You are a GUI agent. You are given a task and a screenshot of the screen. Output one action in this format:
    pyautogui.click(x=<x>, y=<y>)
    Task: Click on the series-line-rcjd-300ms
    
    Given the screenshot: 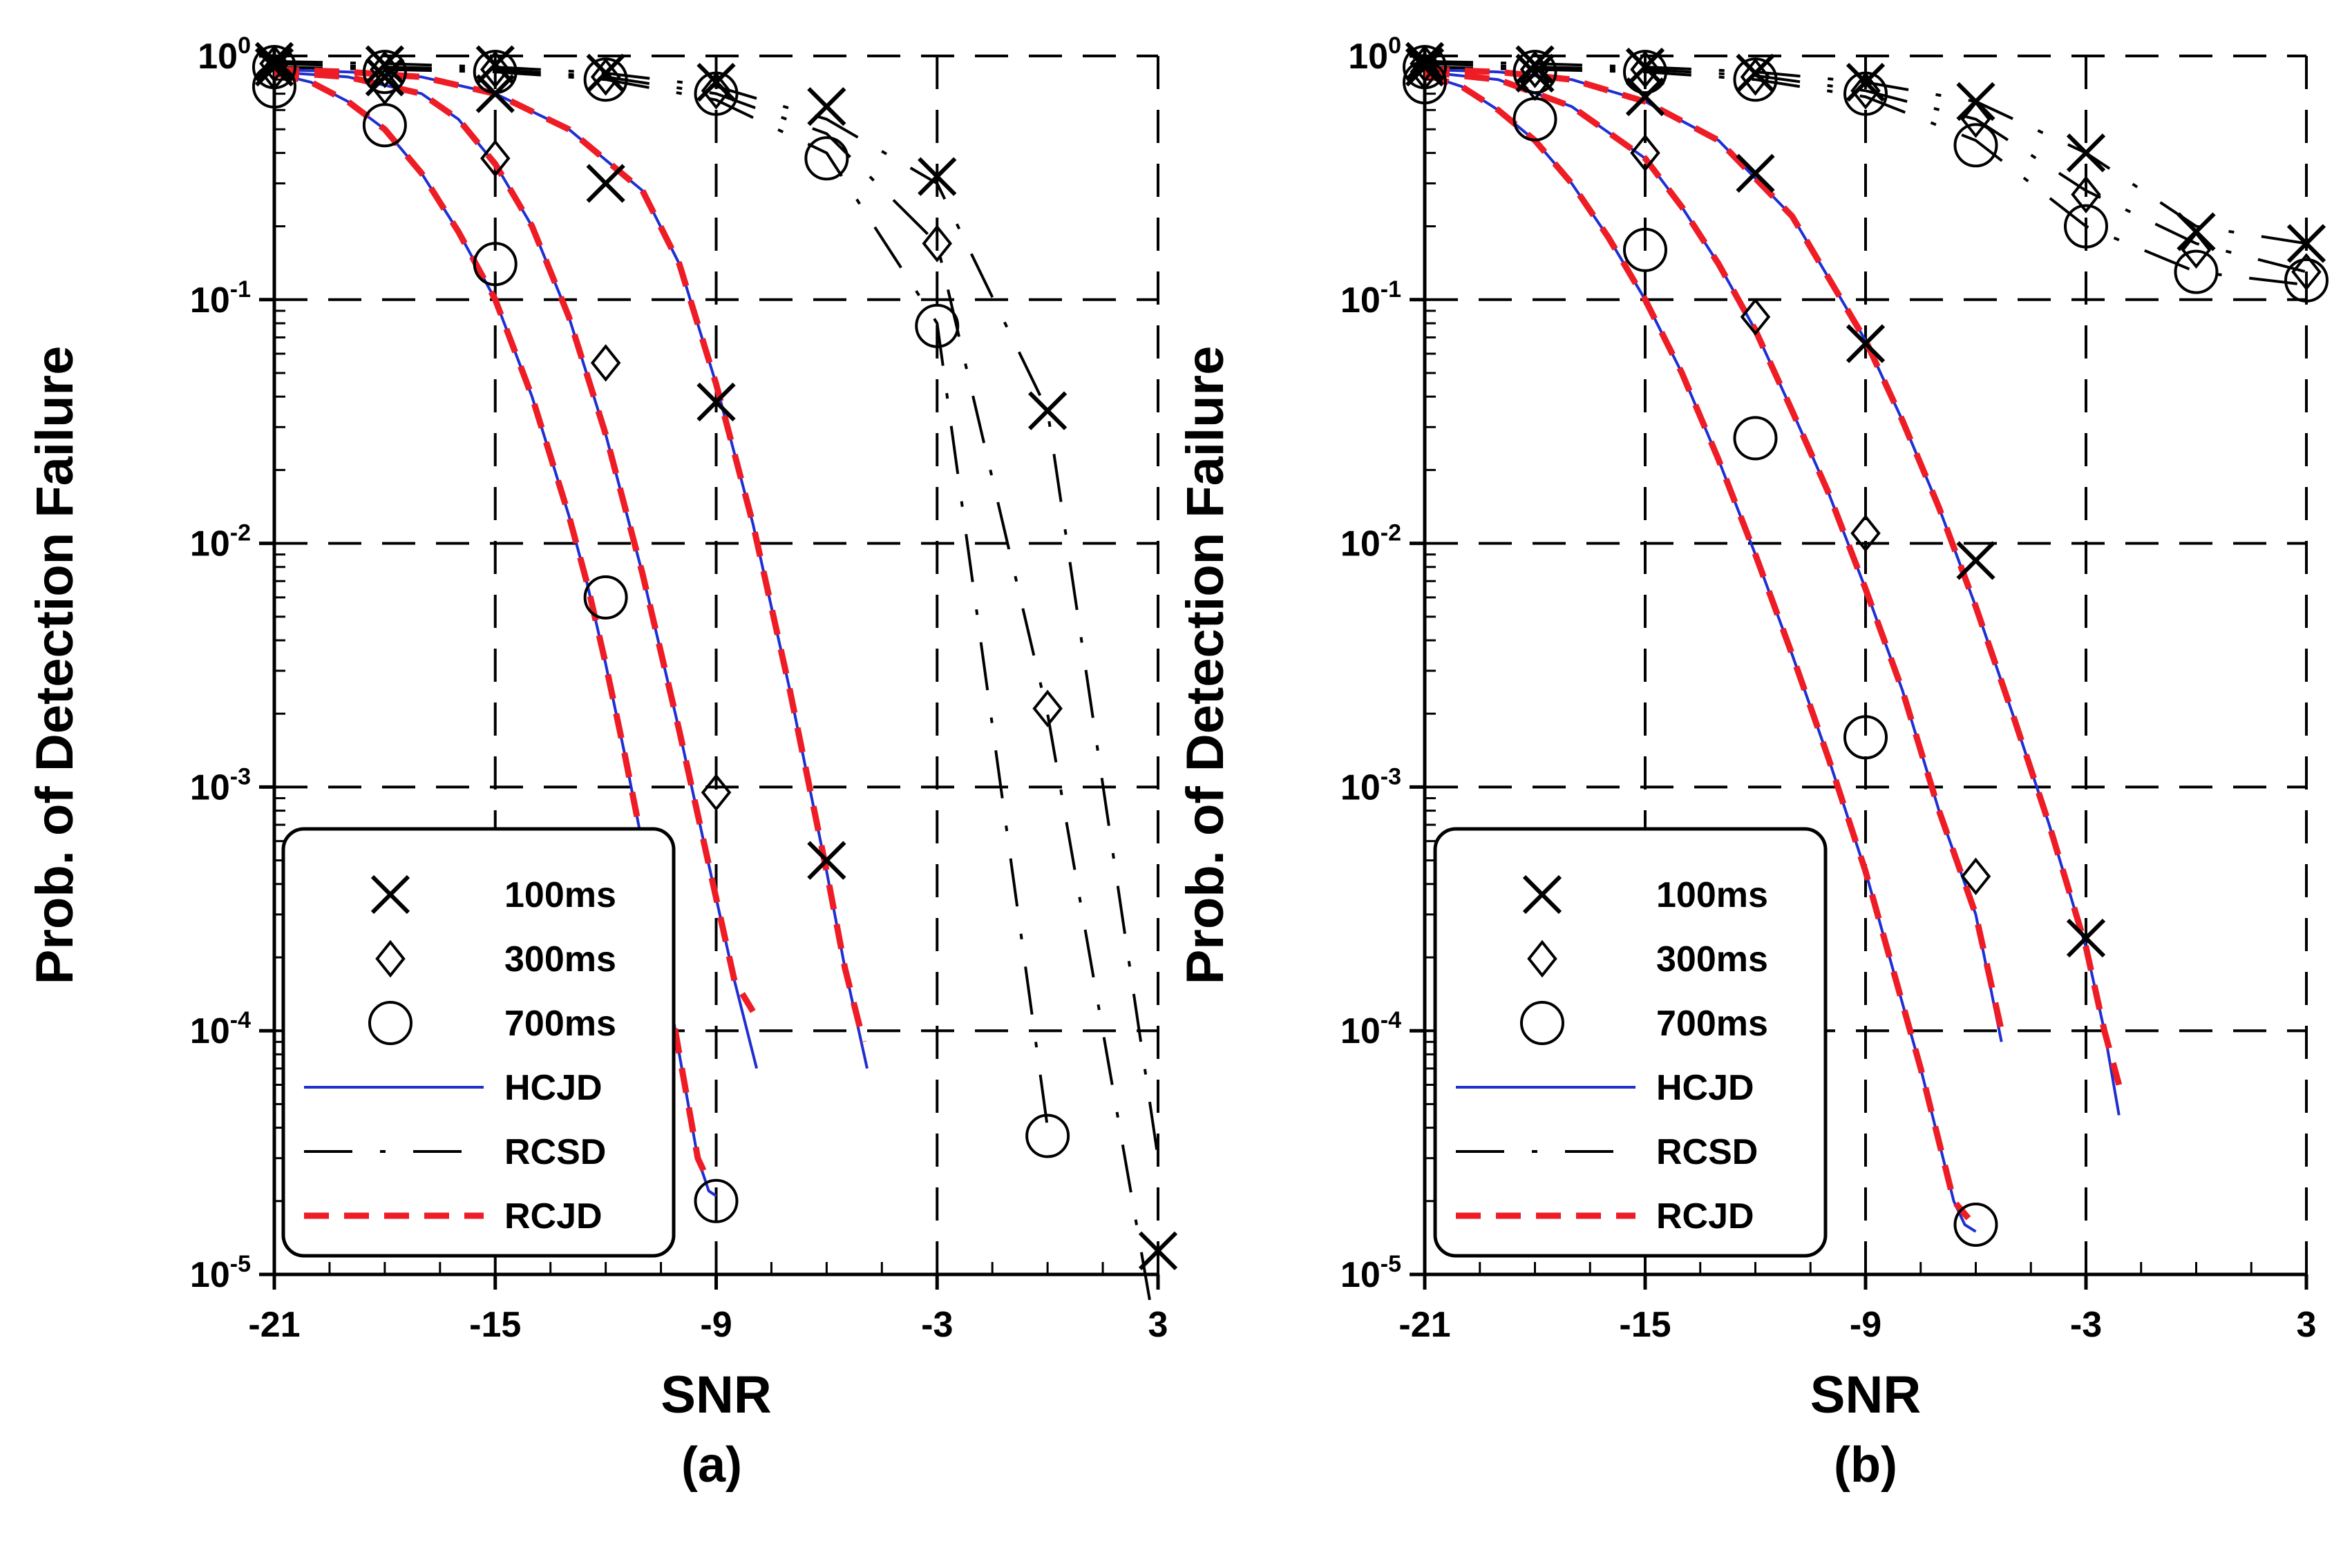 What is the action you would take?
    pyautogui.click(x=515, y=540)
    